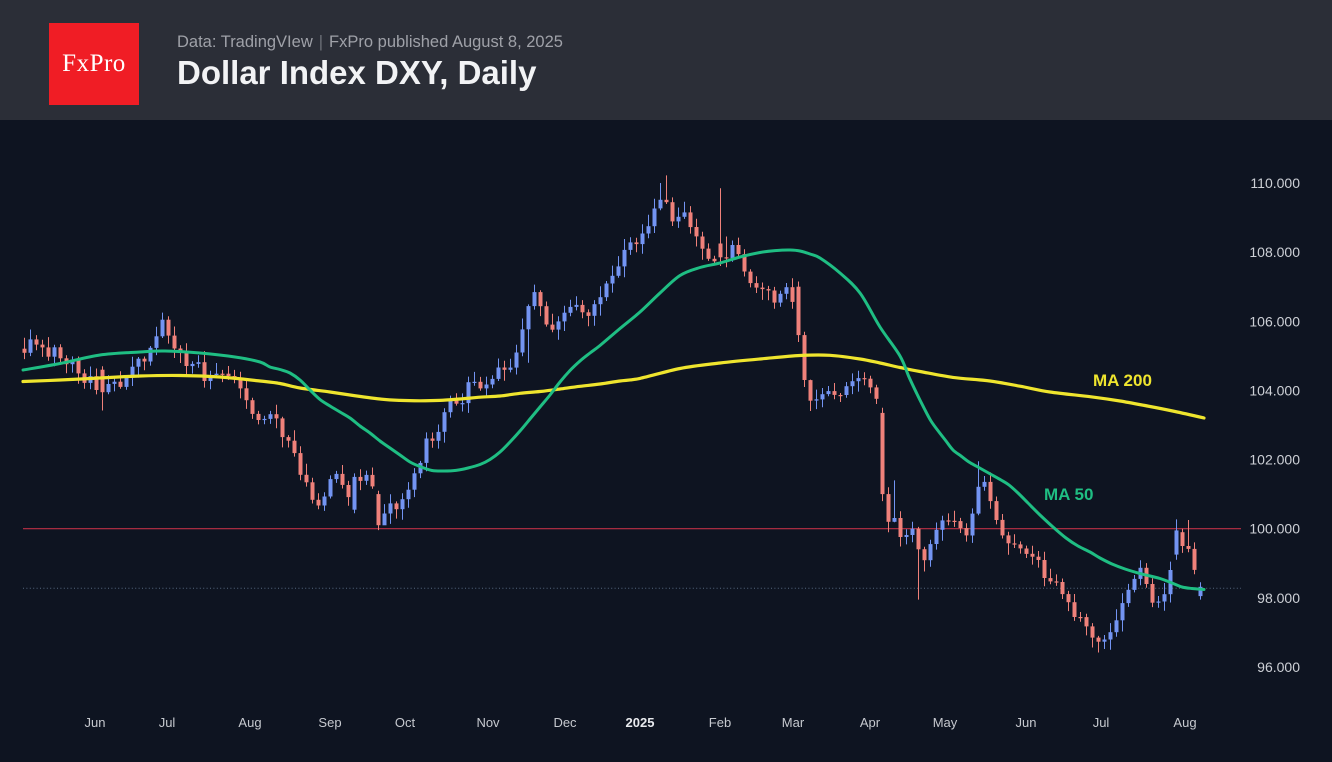 Image resolution: width=1332 pixels, height=762 pixels. Describe the element at coordinates (329, 722) in the screenshot. I see `svg-text: Sep` at that location.